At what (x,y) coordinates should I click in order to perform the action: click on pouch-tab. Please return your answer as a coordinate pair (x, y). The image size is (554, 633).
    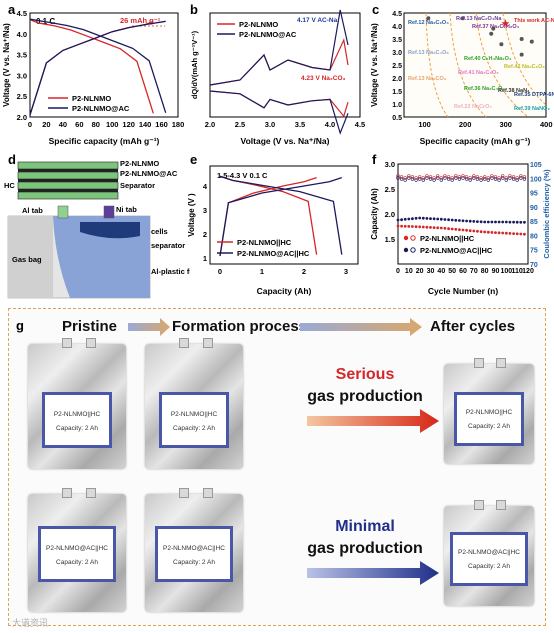
    Looking at the image, I should click on (208, 493).